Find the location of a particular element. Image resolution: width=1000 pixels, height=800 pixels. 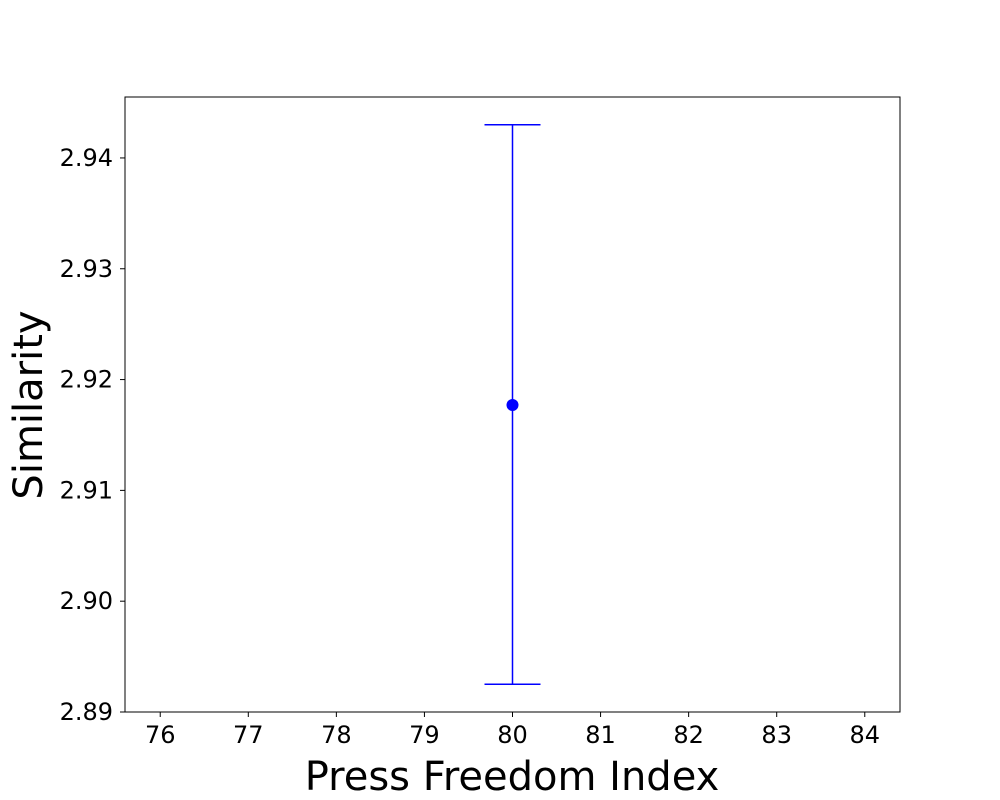

y-tick-label: 2.89 is located at coordinates (86, 712).